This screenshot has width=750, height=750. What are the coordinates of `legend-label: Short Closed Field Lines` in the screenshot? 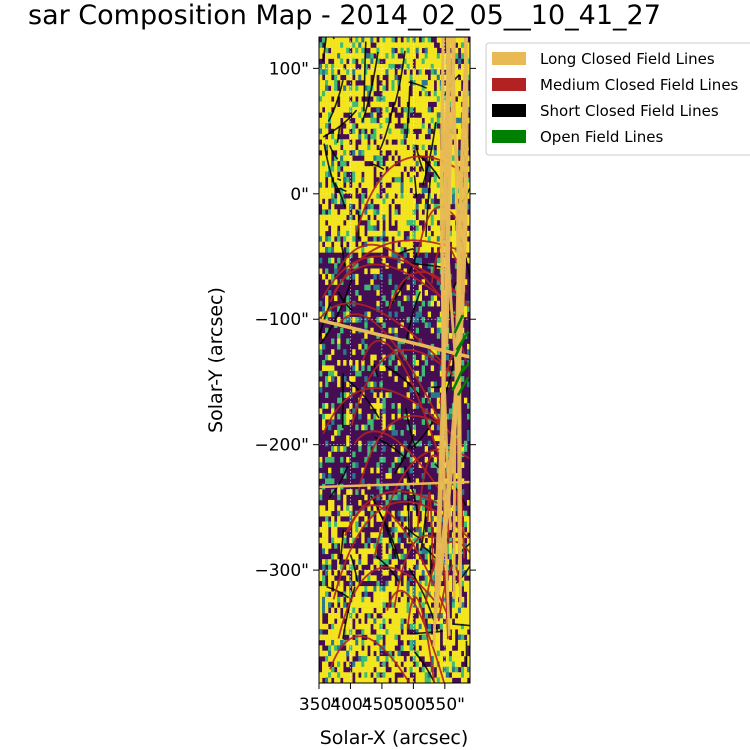 It's located at (629, 111).